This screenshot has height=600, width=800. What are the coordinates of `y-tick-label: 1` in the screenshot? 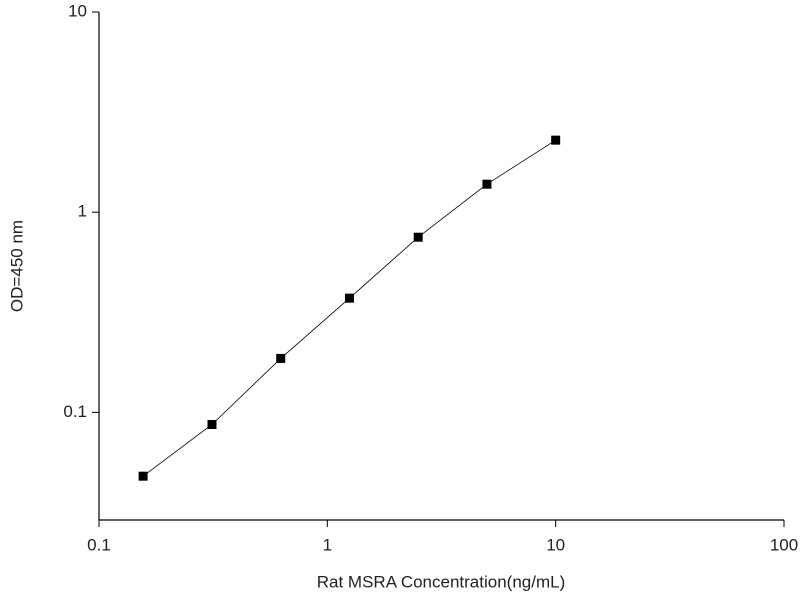 It's located at (82, 211).